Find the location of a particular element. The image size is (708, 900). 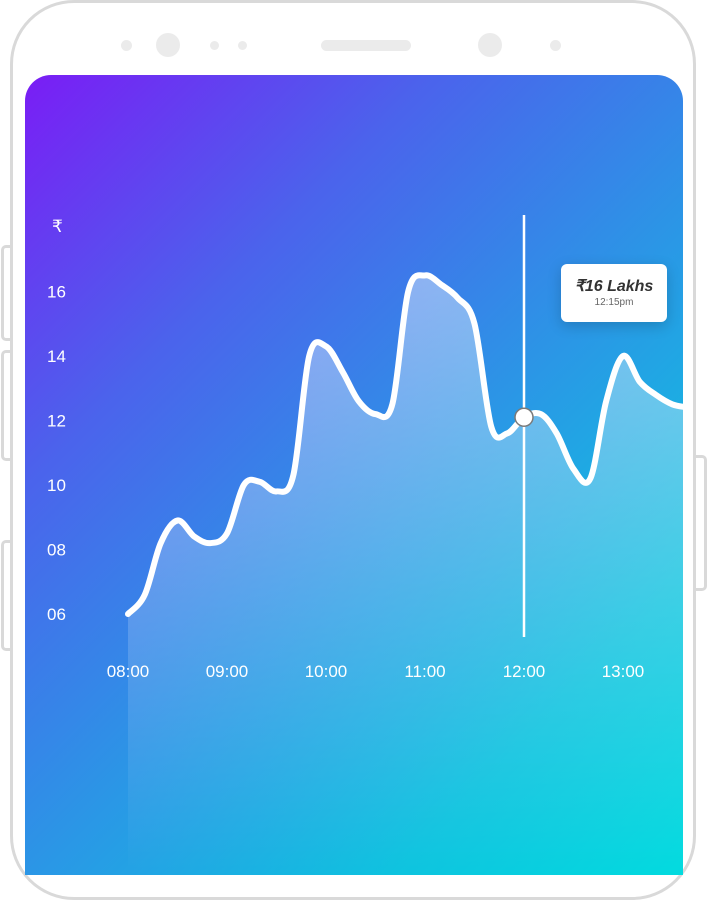

y-tick-label: 06 is located at coordinates (56, 614).